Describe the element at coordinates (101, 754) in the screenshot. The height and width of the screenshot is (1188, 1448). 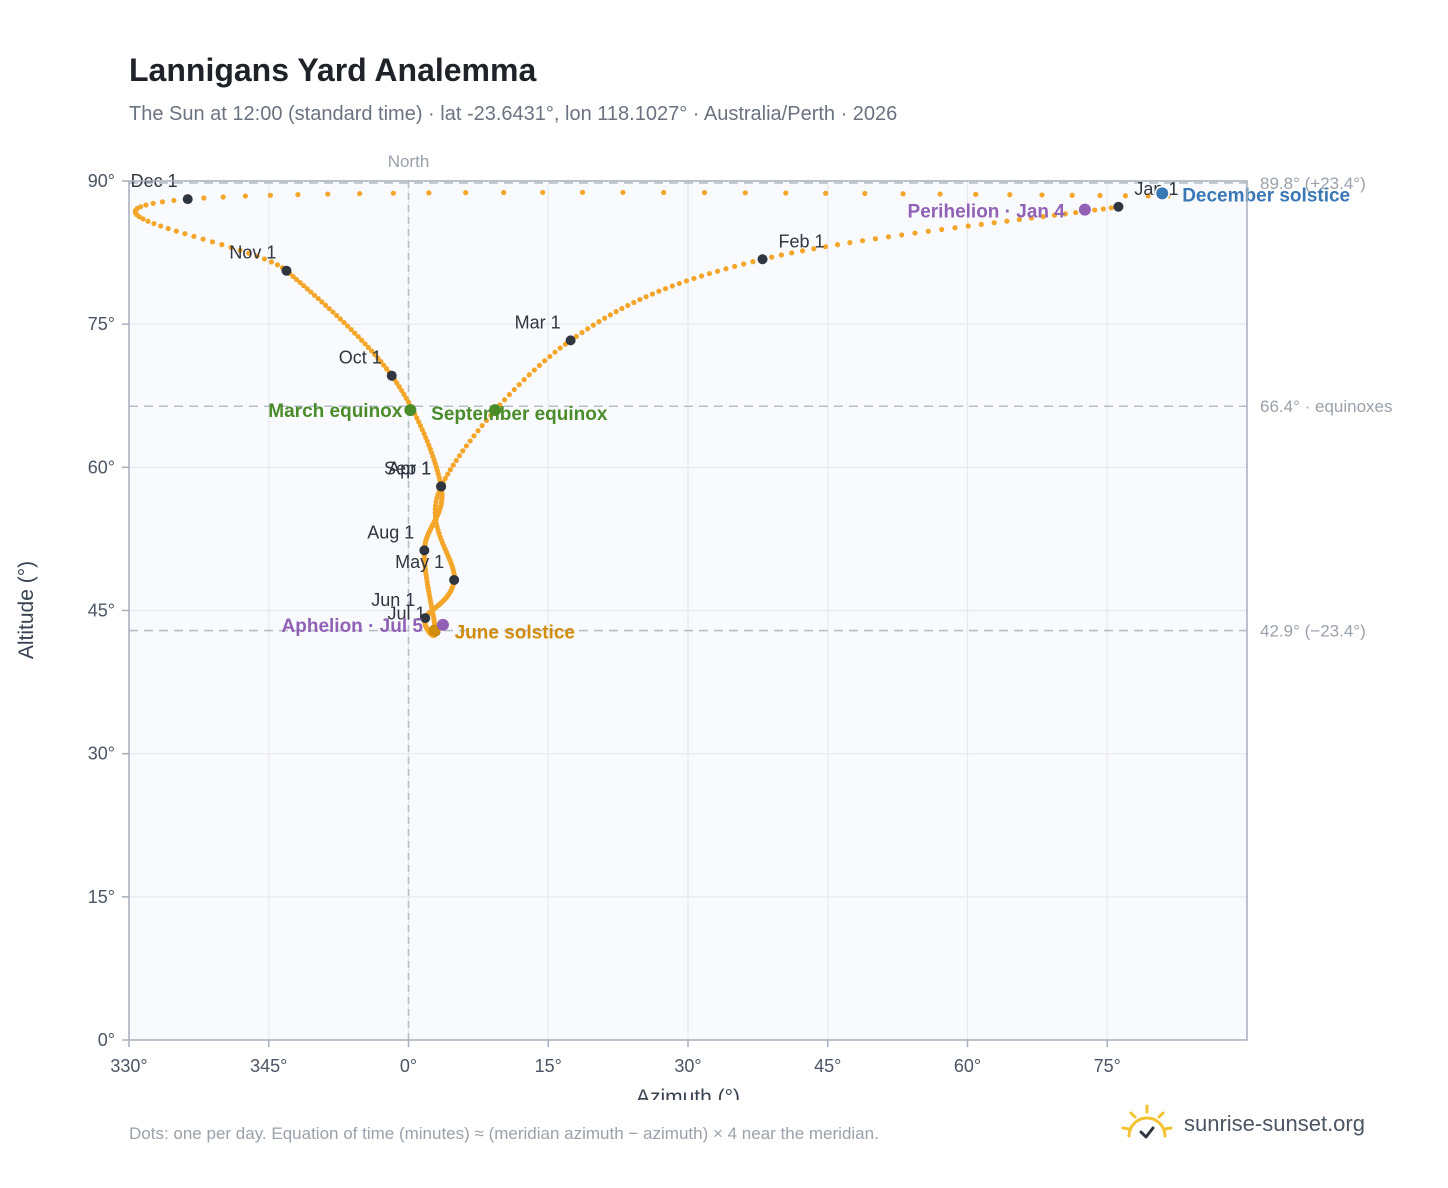
I see `y-tick-label: 30°` at that location.